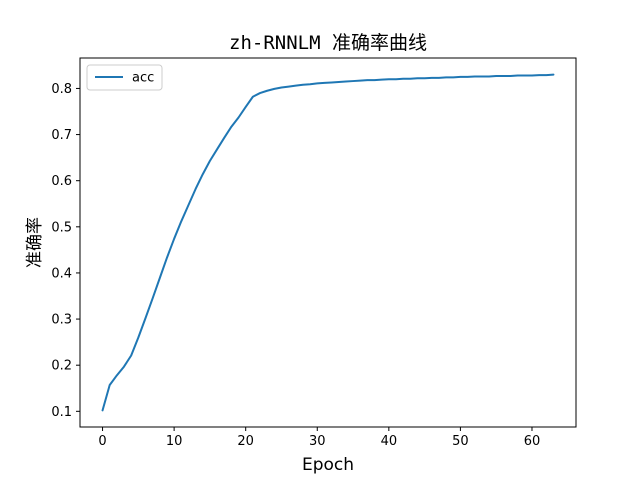  What do you see at coordinates (245, 441) in the screenshot?
I see `x-tick-label: 20` at bounding box center [245, 441].